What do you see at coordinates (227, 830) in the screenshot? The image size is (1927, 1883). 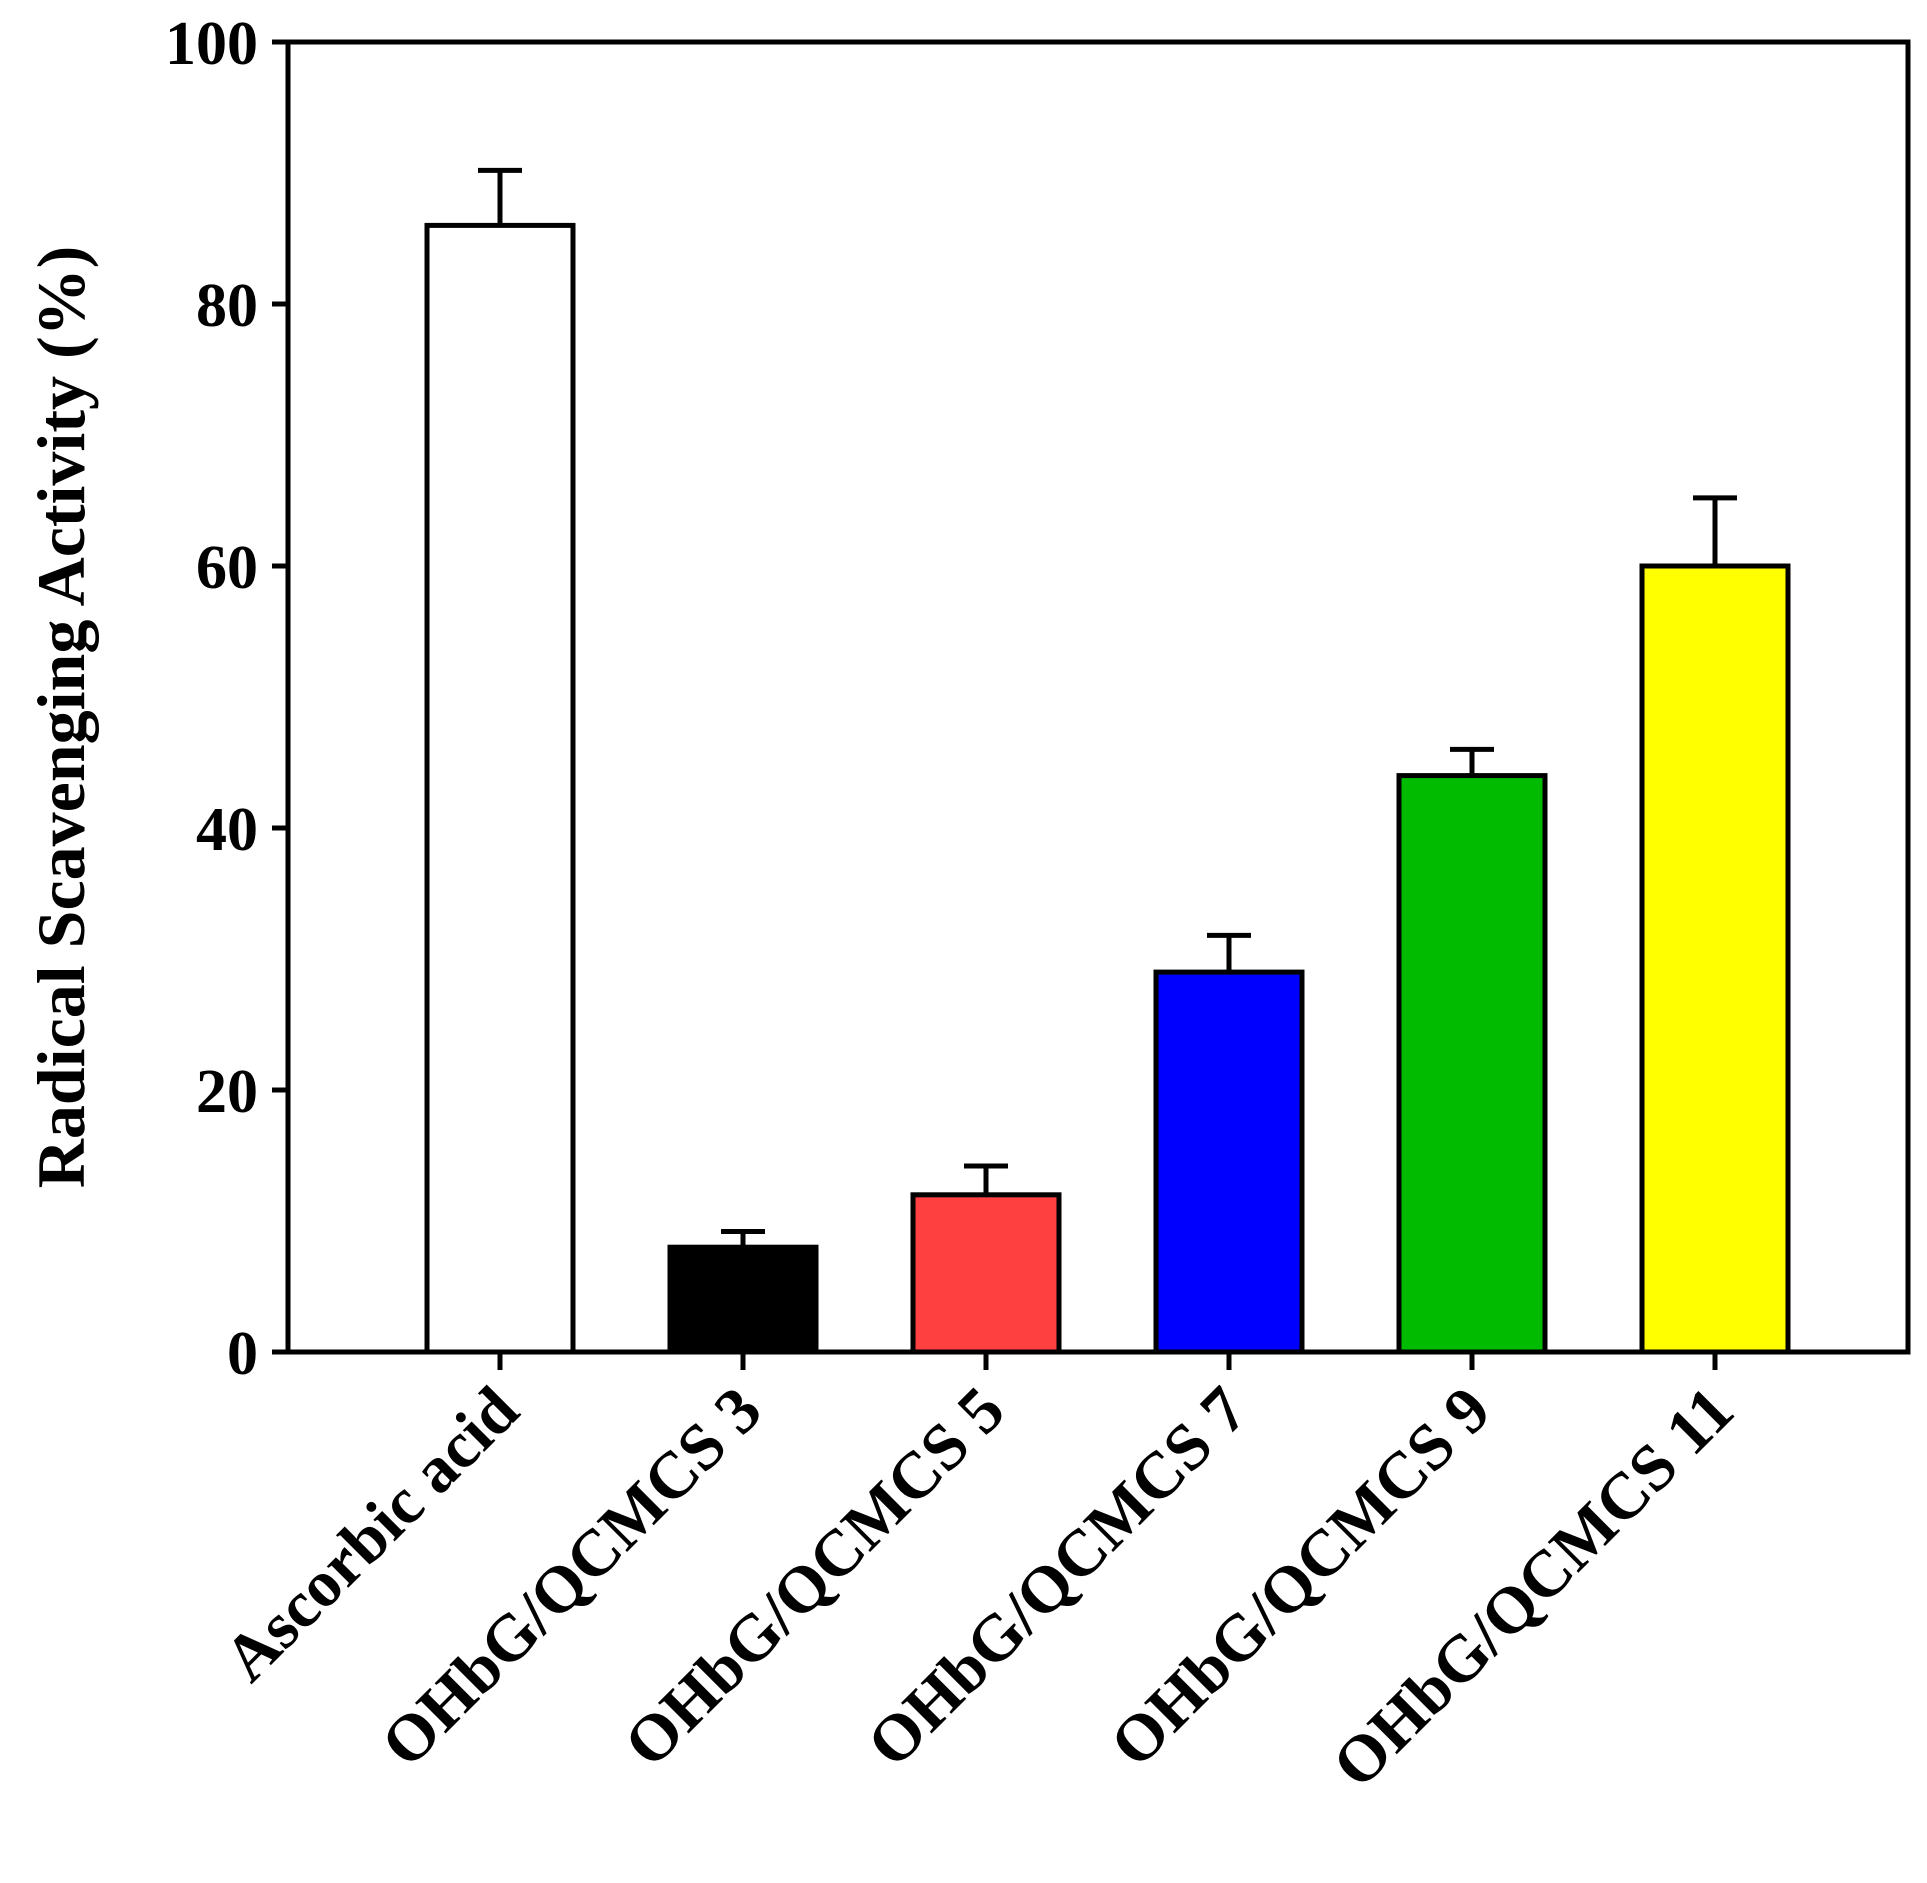 I see `y-tick-label: 40` at bounding box center [227, 830].